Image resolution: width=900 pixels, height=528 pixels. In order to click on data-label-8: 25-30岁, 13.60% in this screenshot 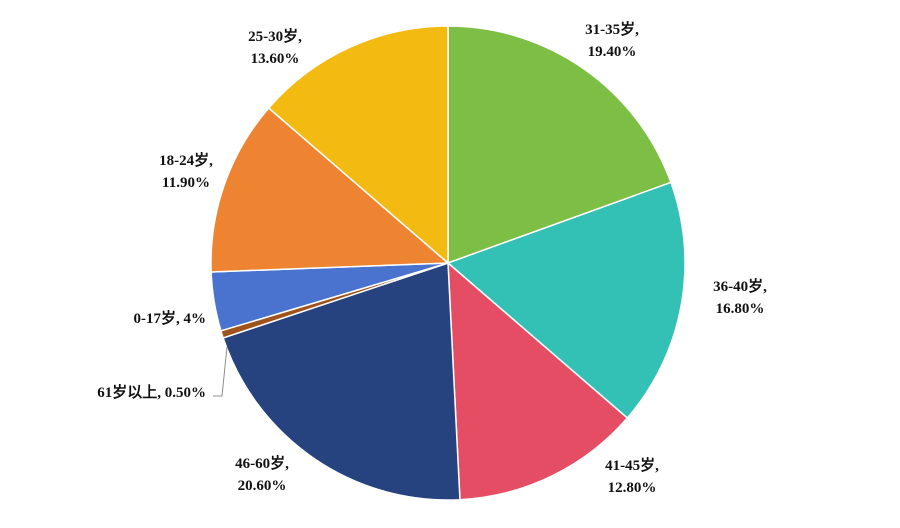, I will do `click(275, 47)`.